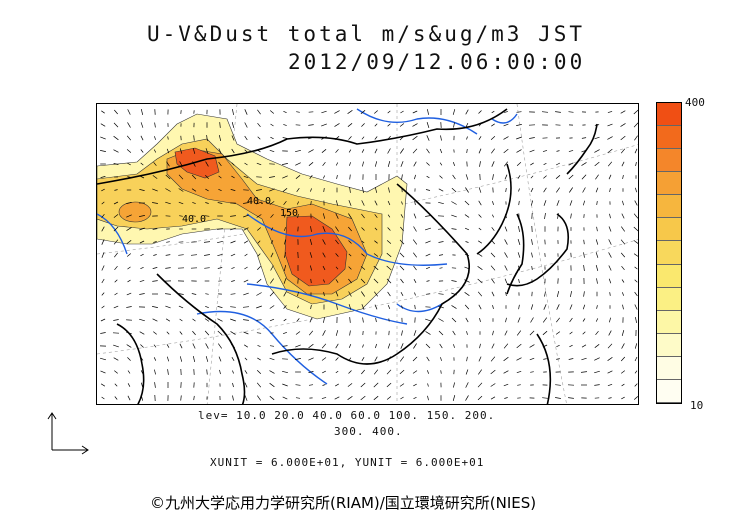 Image resolution: width=752 pixels, height=532 pixels. What do you see at coordinates (197, 163) in the screenshot?
I see `dust-level-hot-north` at bounding box center [197, 163].